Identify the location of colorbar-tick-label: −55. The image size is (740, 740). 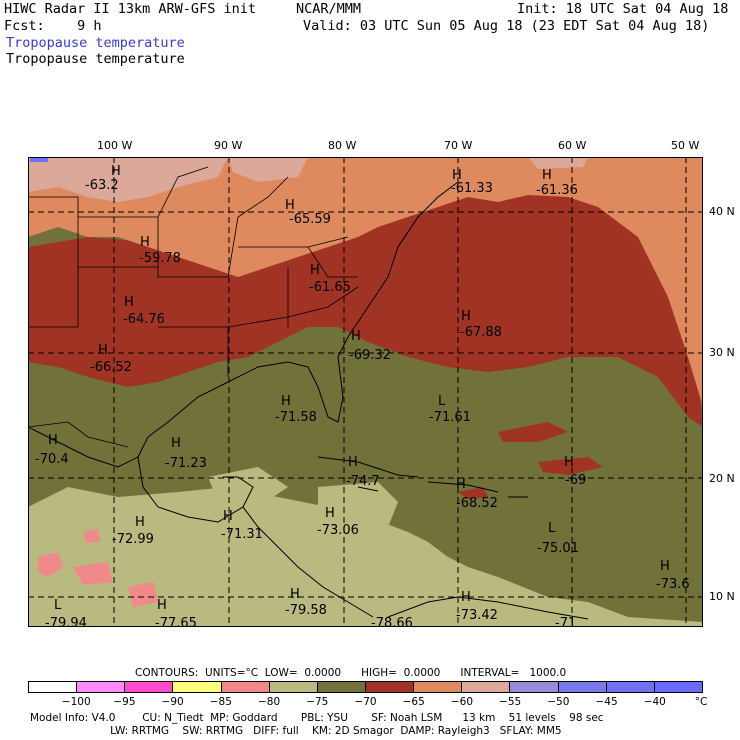
(510, 702).